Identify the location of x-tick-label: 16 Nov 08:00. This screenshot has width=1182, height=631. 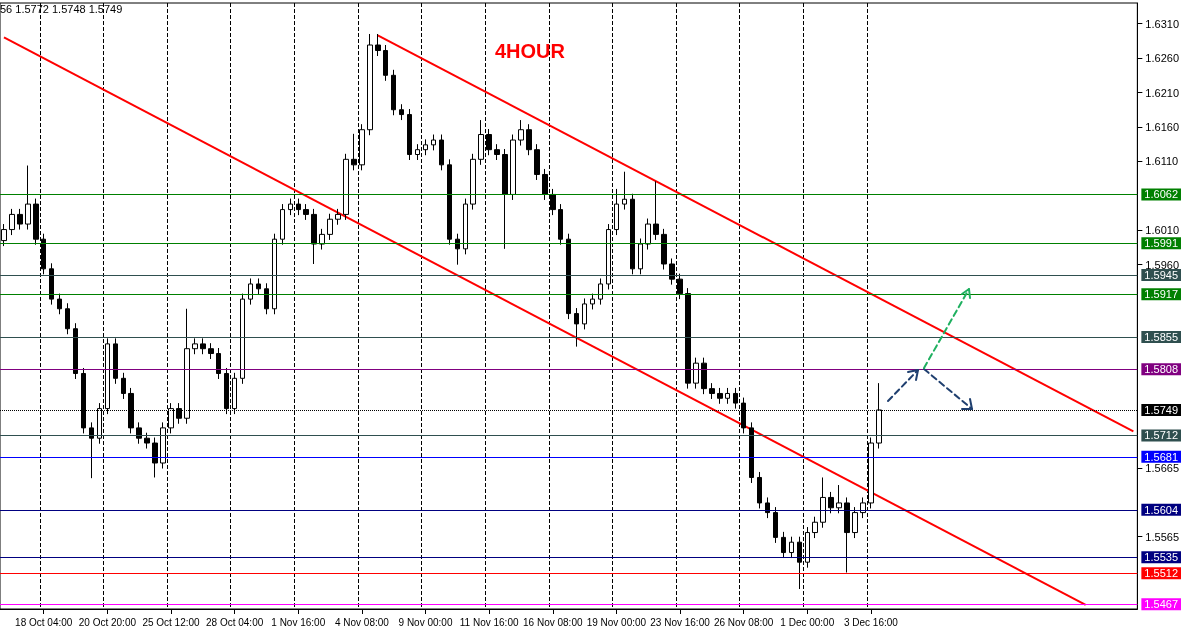
(553, 622).